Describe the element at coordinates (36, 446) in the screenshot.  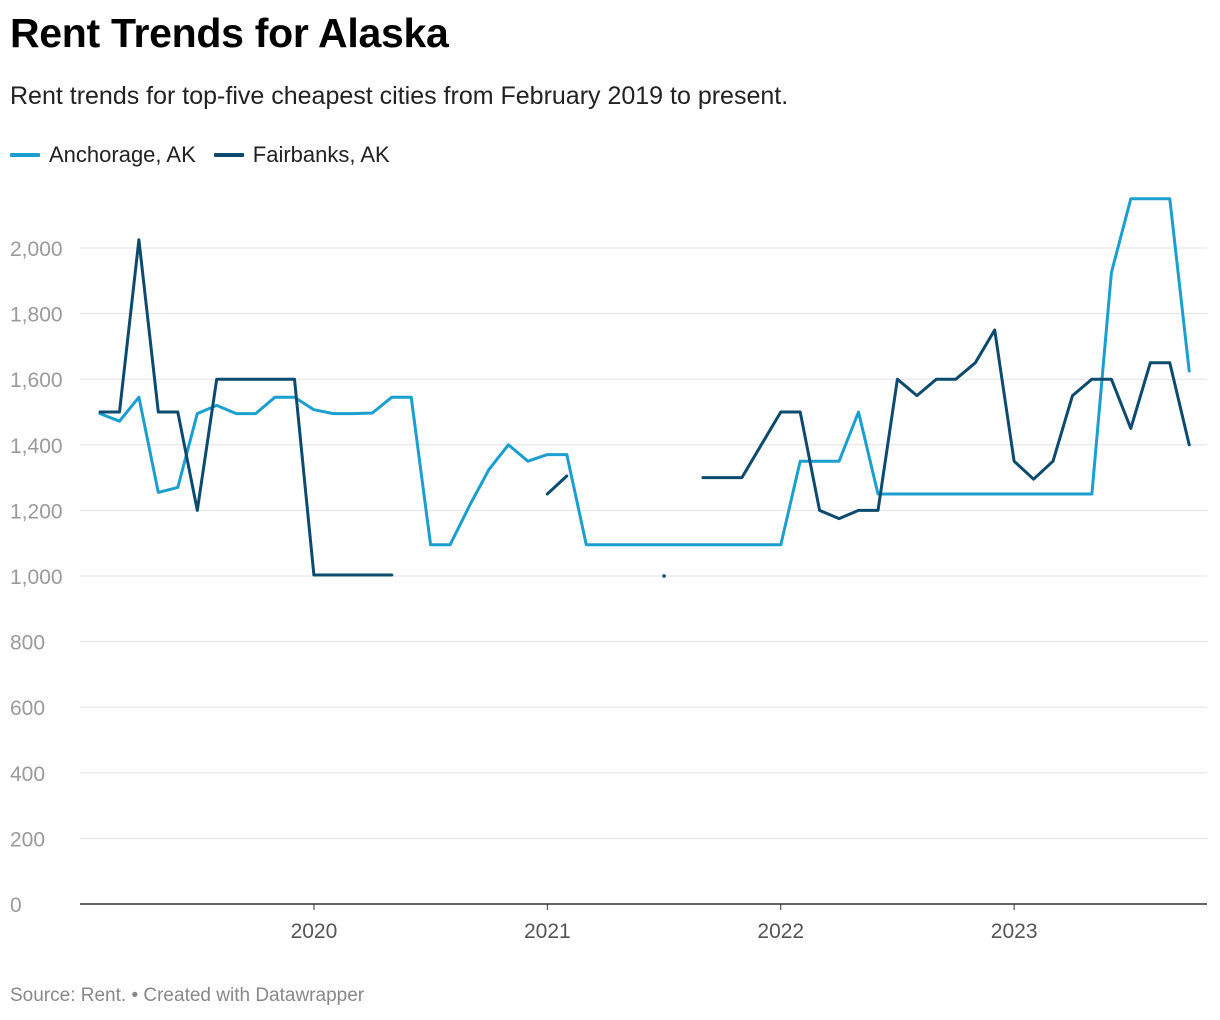
I see `y-tick-label-1400: 1,400` at that location.